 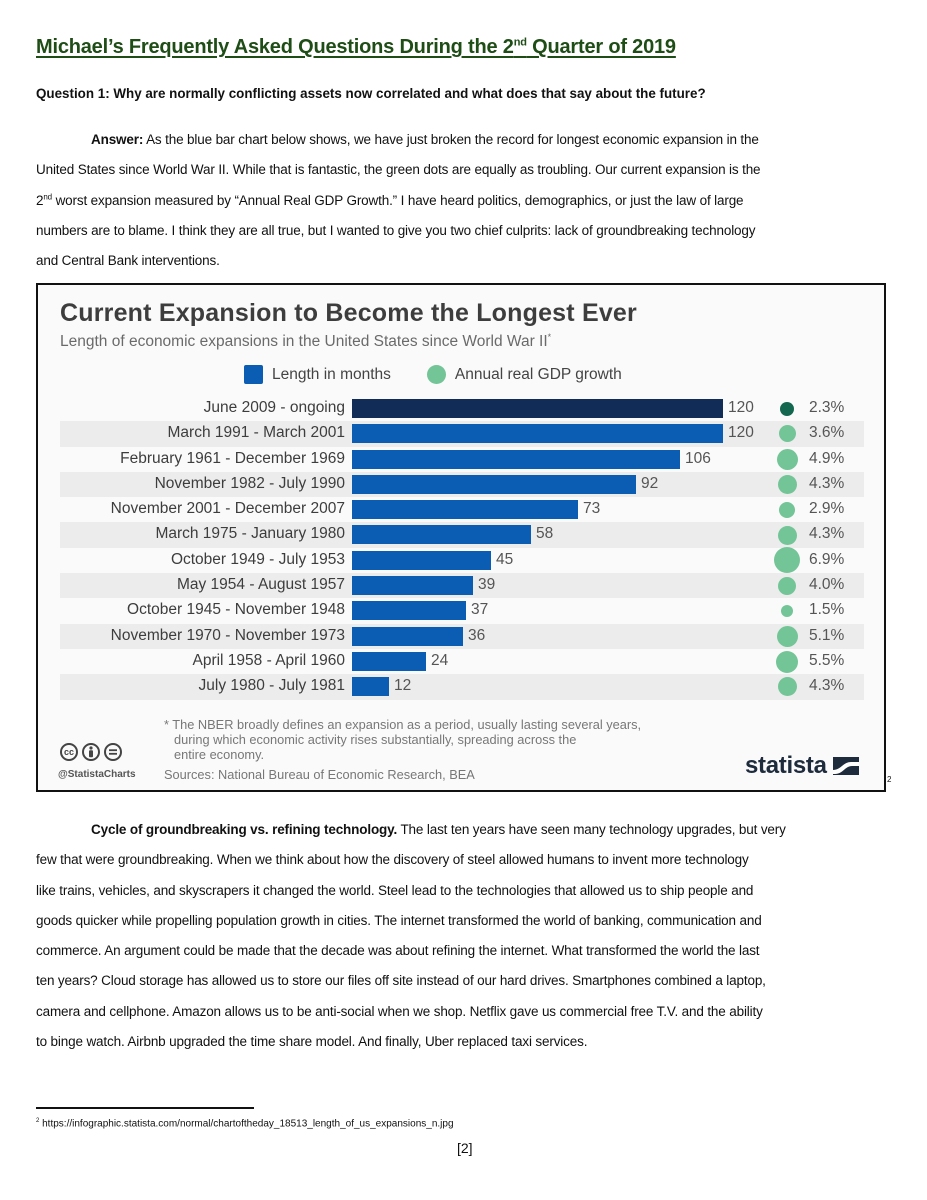 What do you see at coordinates (592, 509) in the screenshot?
I see `bar-value-label: 73` at bounding box center [592, 509].